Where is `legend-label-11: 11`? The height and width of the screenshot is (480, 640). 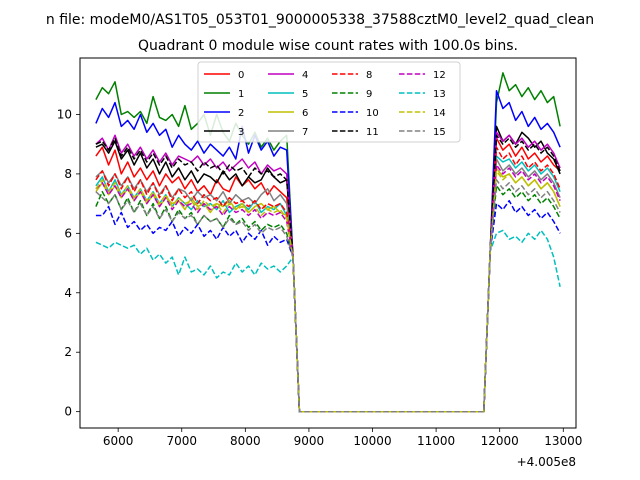 legend-label-11: 11 is located at coordinates (372, 132).